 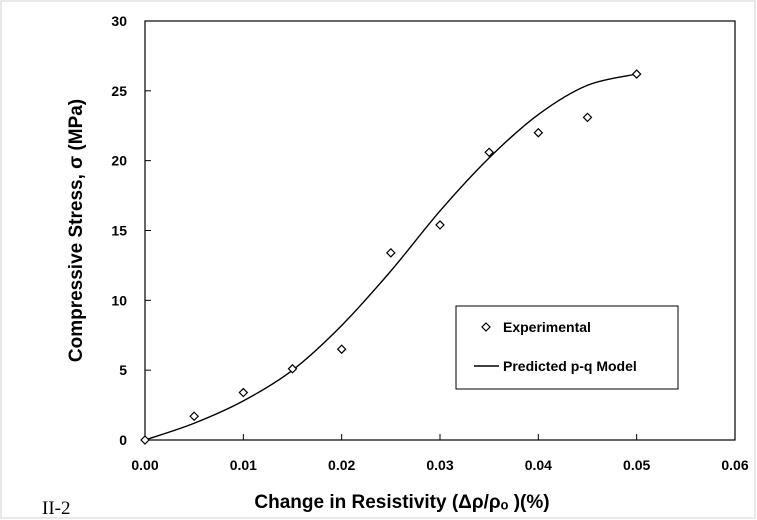 I want to click on page-label: II-2, so click(x=56, y=508).